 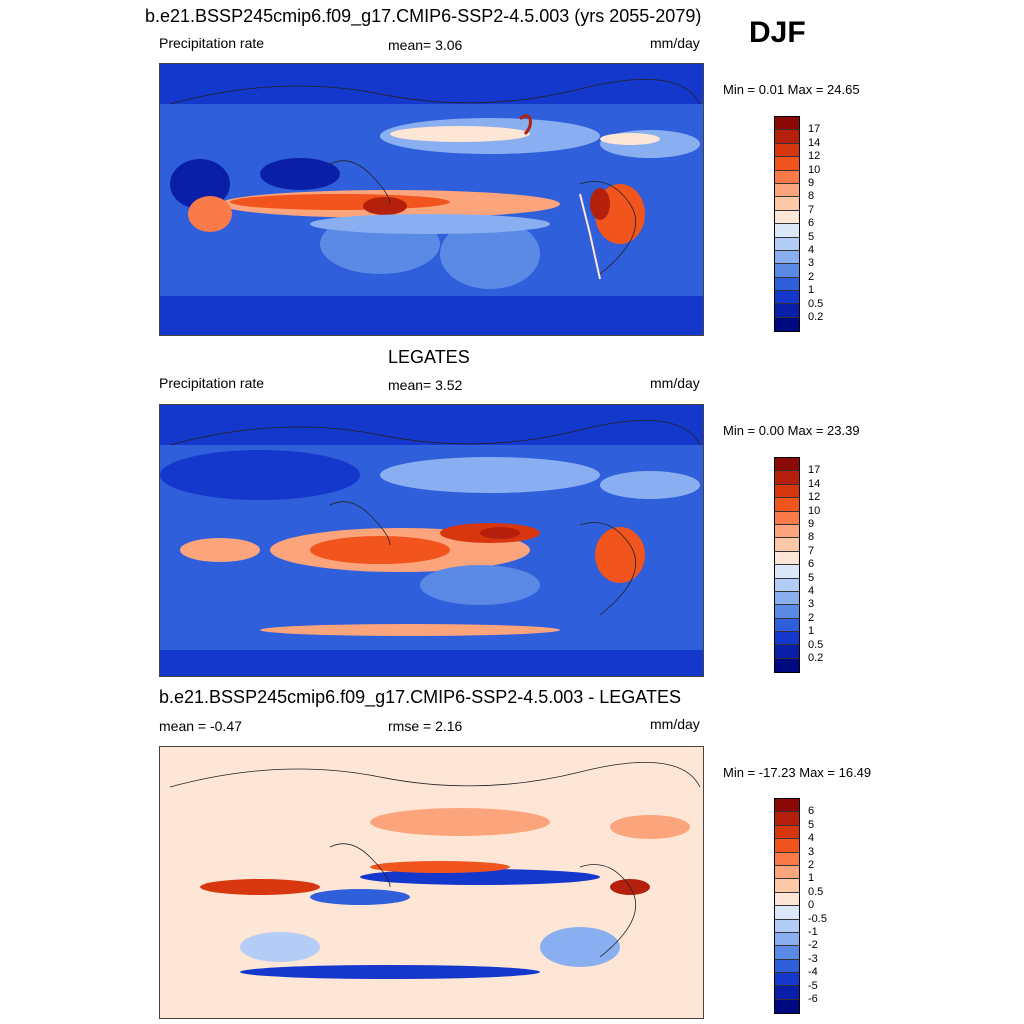 What do you see at coordinates (787, 906) in the screenshot?
I see `panel3-colorbar` at bounding box center [787, 906].